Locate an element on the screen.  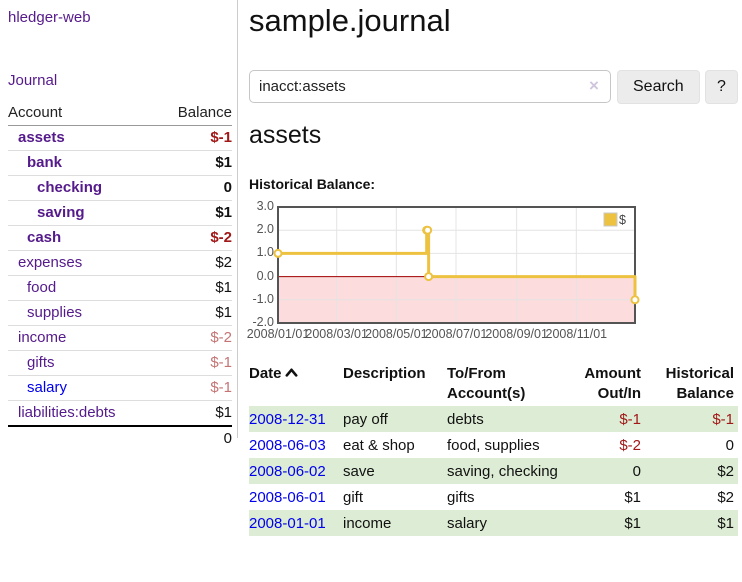
account-balance: $-2 is located at coordinates (194, 238).